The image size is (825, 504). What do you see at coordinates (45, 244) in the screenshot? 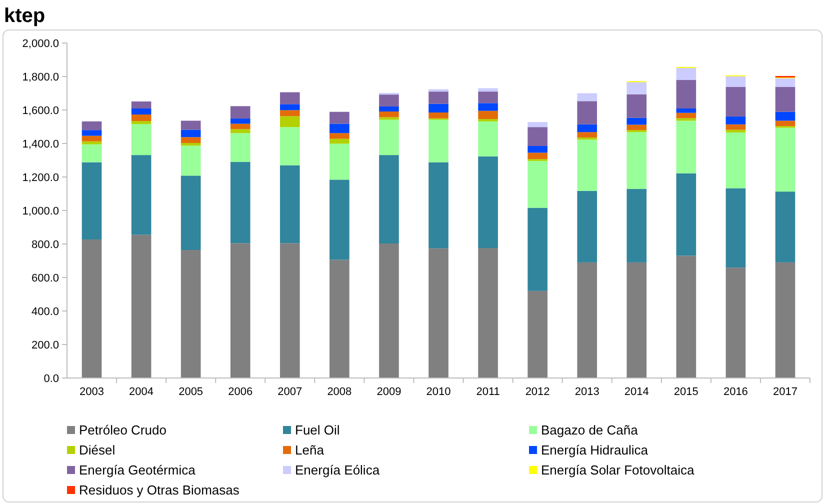
I see `y-tick-label: 800.0` at bounding box center [45, 244].